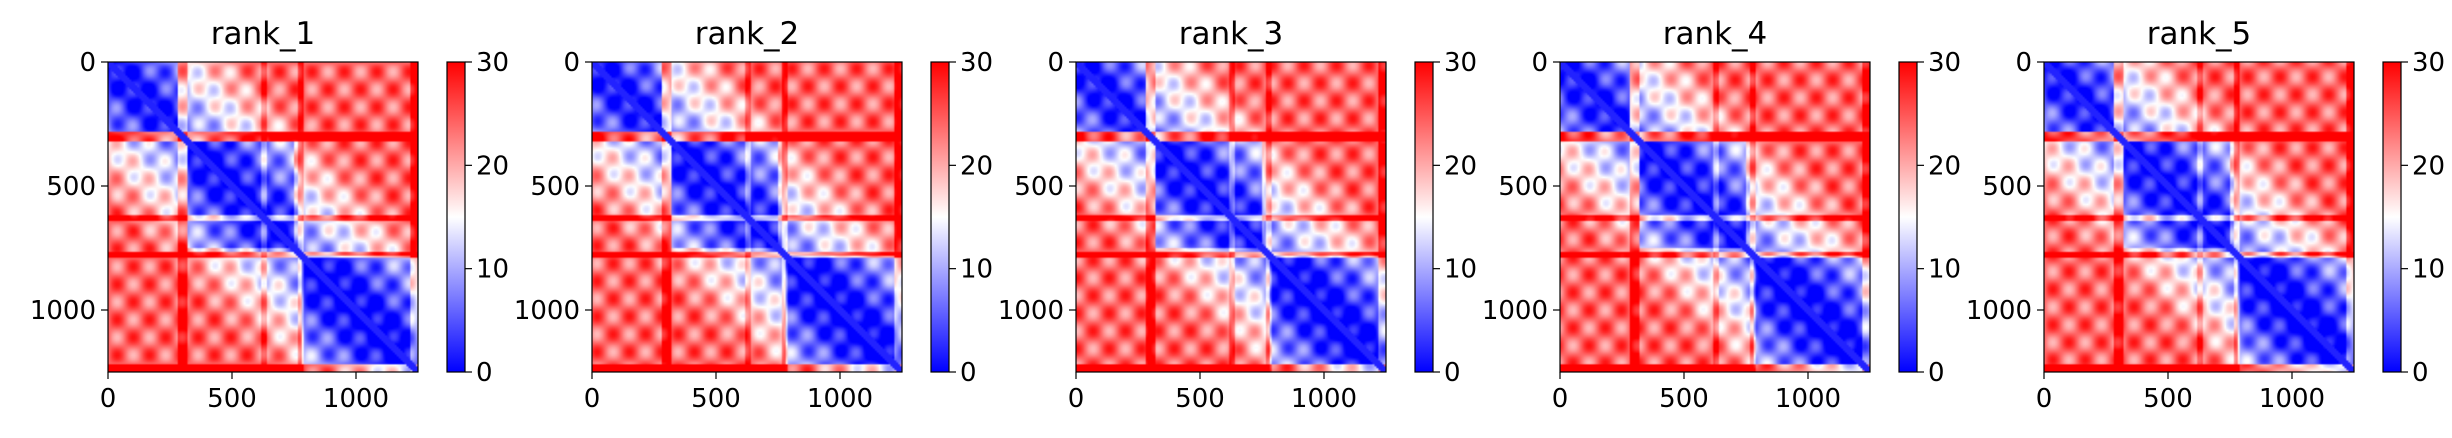 The width and height of the screenshot is (2452, 438). I want to click on panel-title: rank_1, so click(263, 34).